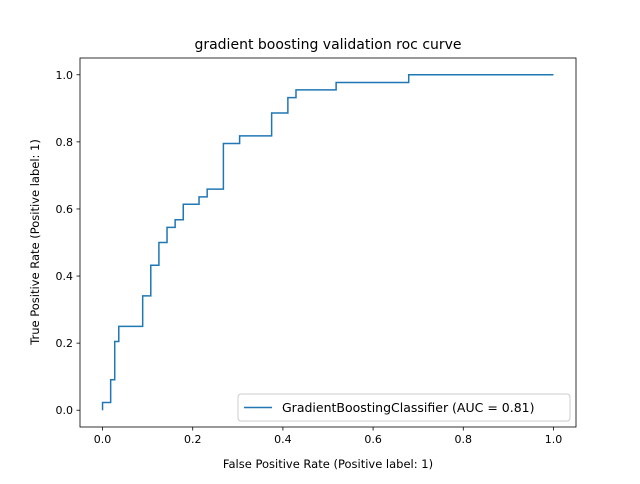  Describe the element at coordinates (327, 45) in the screenshot. I see `chart-title: gradient boosting validation roc curve` at that location.